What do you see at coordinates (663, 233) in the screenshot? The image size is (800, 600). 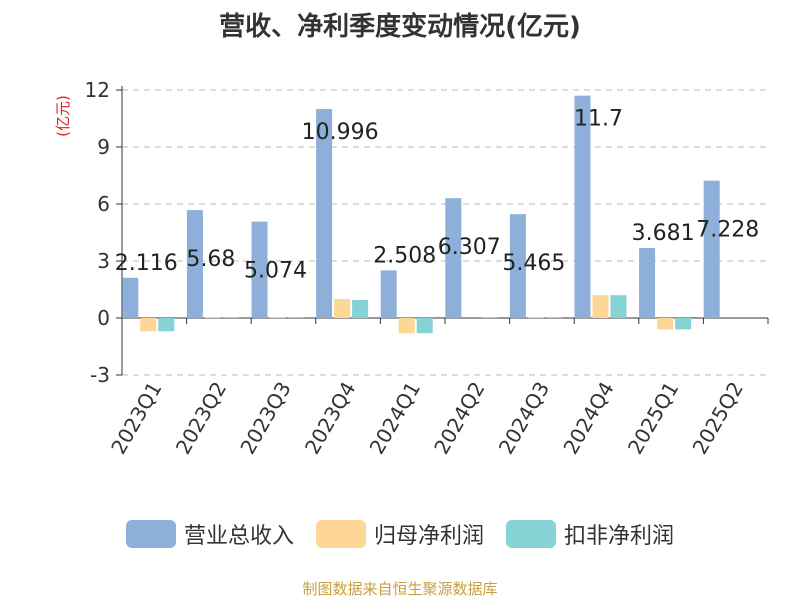 I see `data-label: 3.681` at bounding box center [663, 233].